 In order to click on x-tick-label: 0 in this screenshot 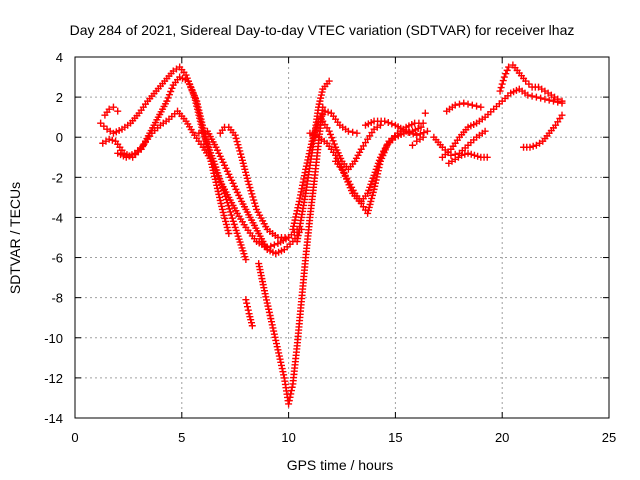, I will do `click(74, 437)`.